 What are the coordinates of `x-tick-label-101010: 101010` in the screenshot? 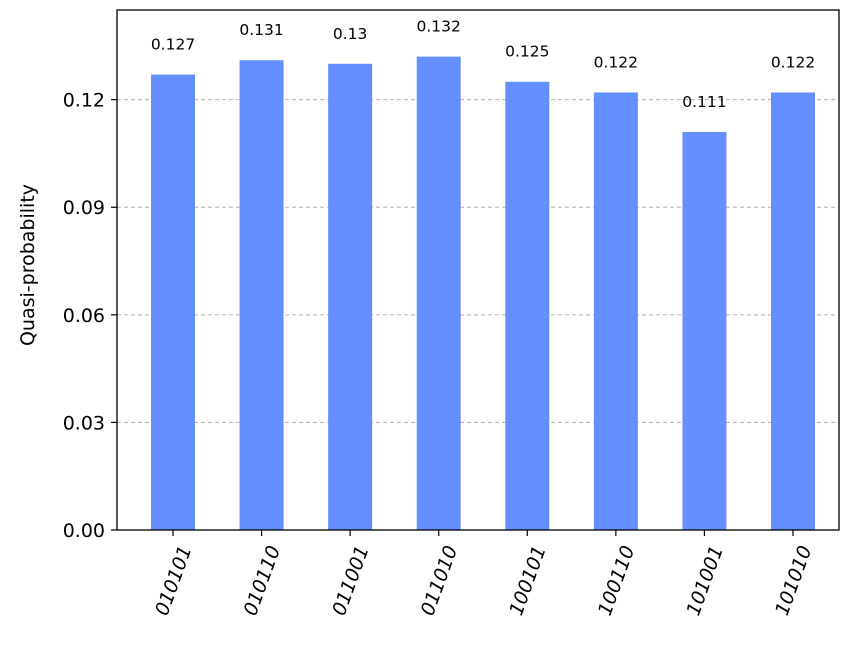 It's located at (793, 581).